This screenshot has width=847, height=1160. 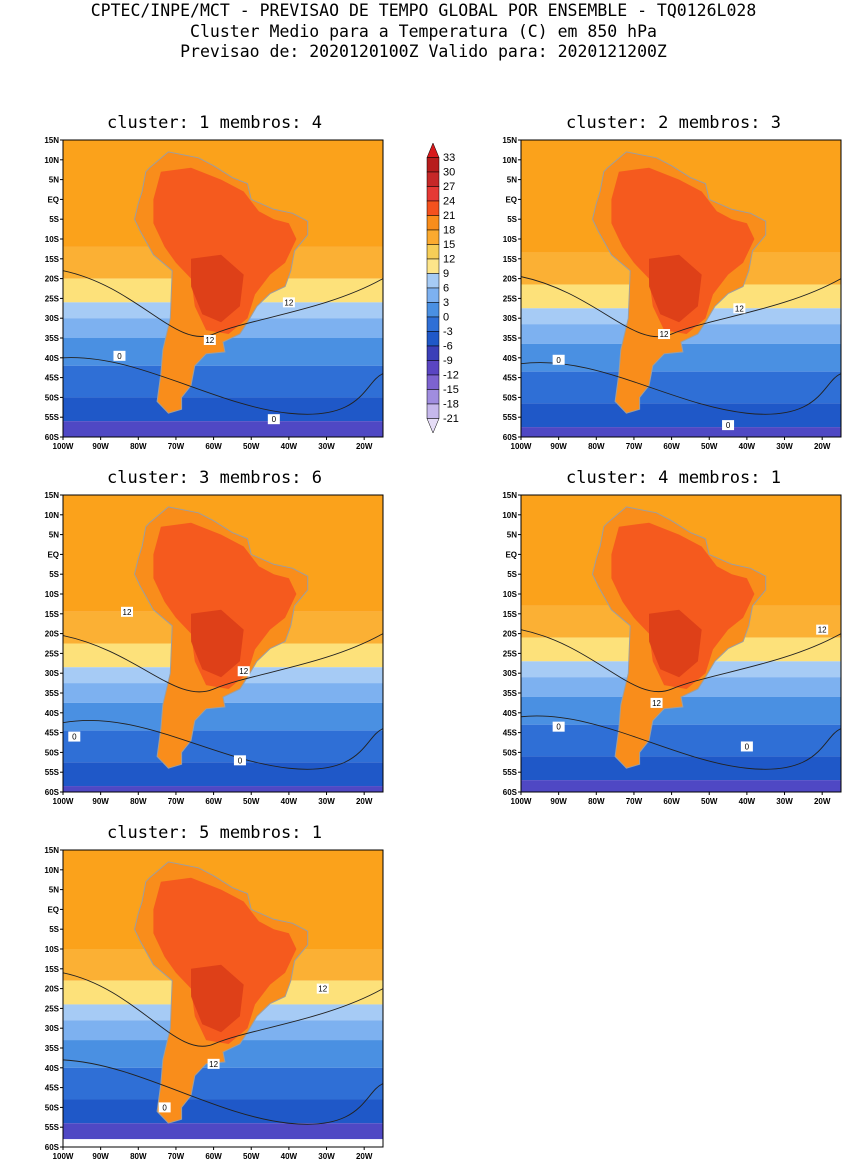 What do you see at coordinates (446, 289) in the screenshot?
I see `colorbar-label: 6` at bounding box center [446, 289].